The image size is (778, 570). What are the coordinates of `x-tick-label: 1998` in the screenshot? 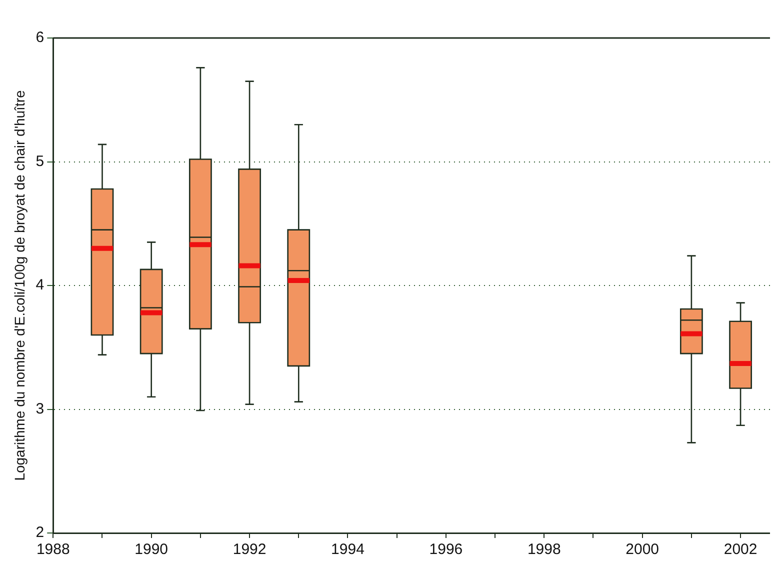 It's located at (544, 549).